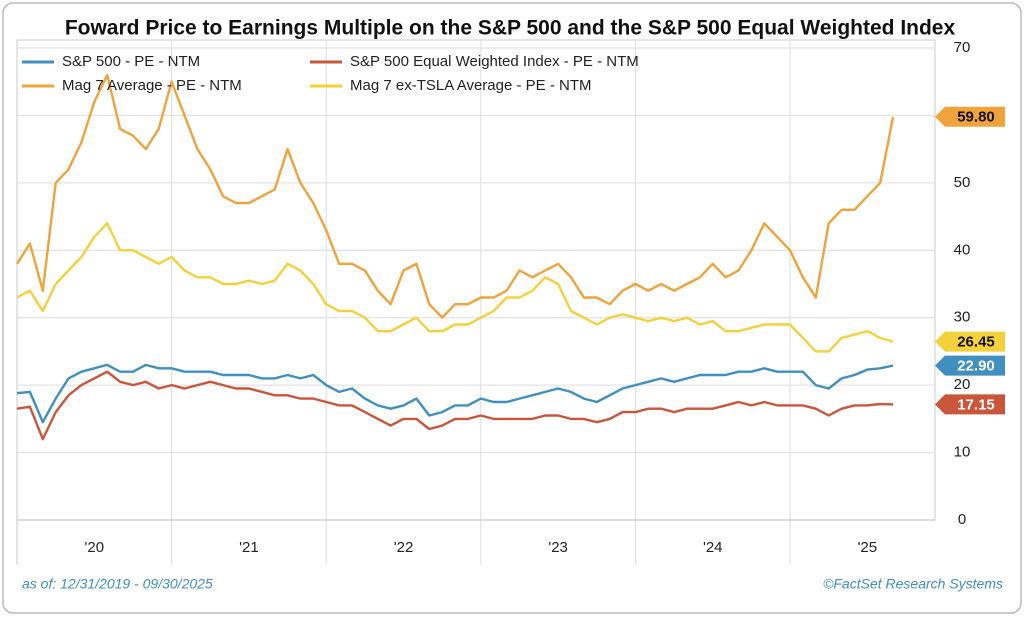 This screenshot has width=1024, height=619. What do you see at coordinates (962, 317) in the screenshot?
I see `y-tick-label: 30` at bounding box center [962, 317].